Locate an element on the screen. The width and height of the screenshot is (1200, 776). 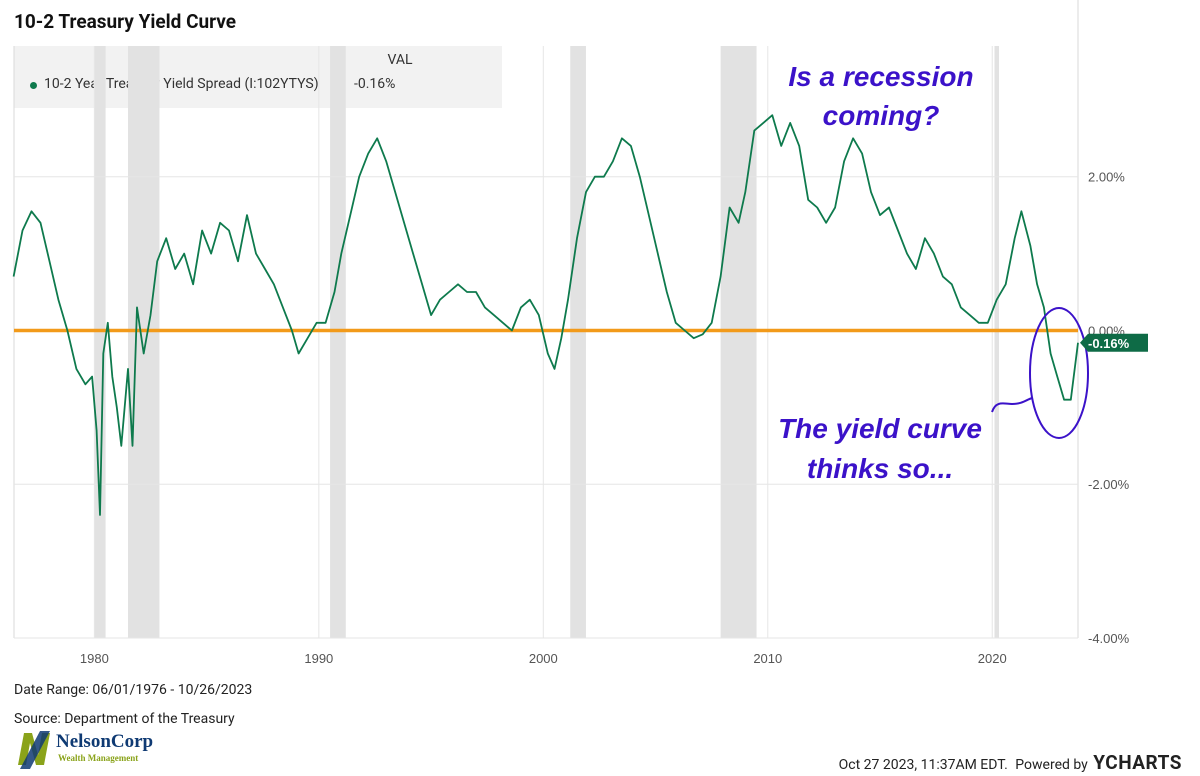
last-value-label: -0.16% is located at coordinates (1114, 342).